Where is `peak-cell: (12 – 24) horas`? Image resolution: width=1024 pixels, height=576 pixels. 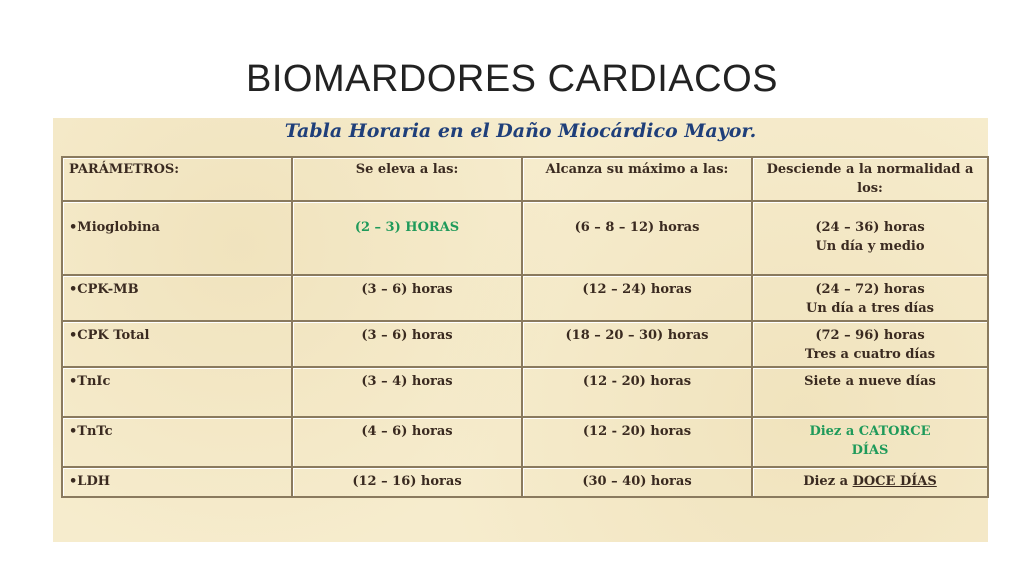 peak-cell: (12 – 24) horas is located at coordinates (637, 298).